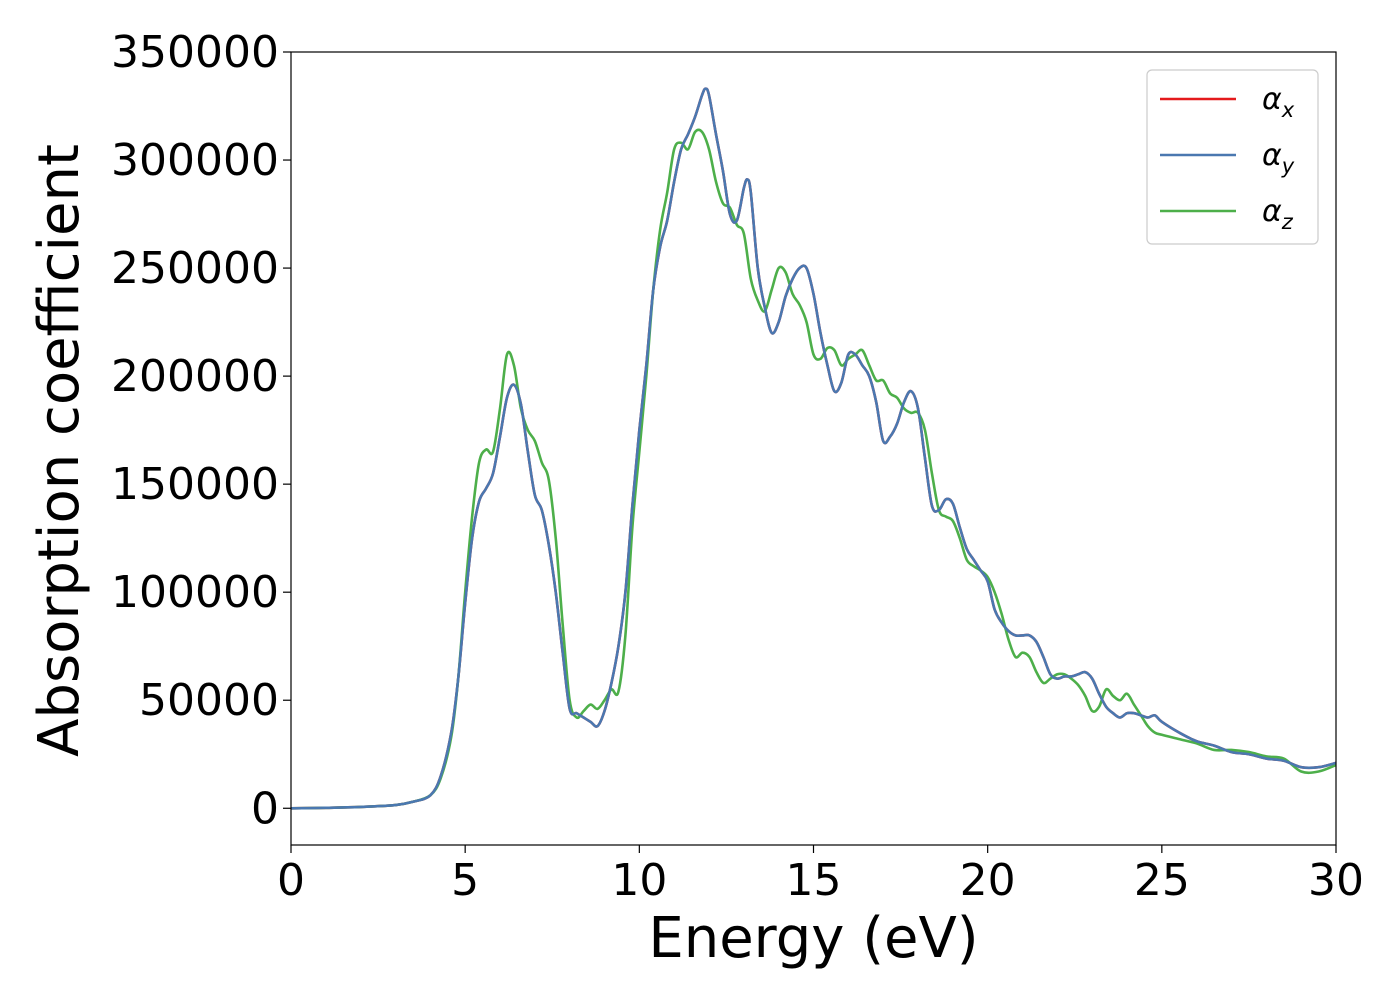 The width and height of the screenshot is (1400, 1000). Describe the element at coordinates (1336, 880) in the screenshot. I see `x-tick-label: 30` at that location.